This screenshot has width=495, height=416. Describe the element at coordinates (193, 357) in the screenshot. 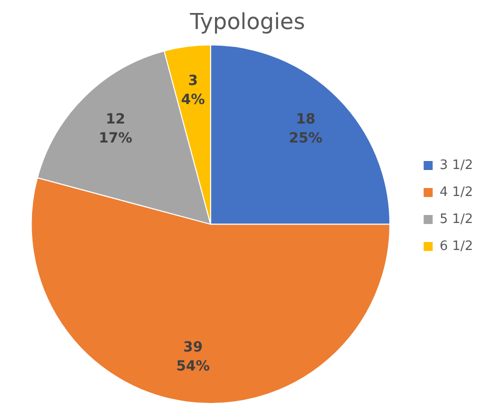

I see `data-label: 39 54%` at that location.